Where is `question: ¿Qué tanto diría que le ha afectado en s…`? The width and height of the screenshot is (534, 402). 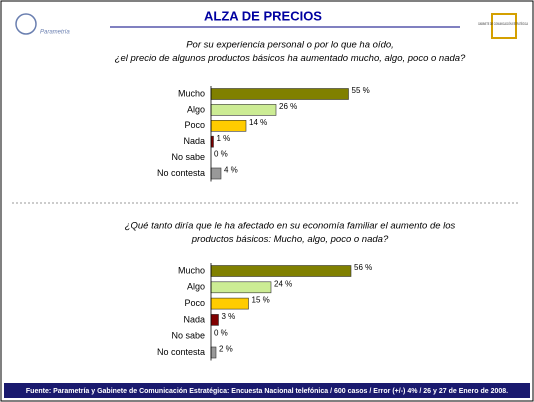
question: ¿Qué tanto diría que le ha afectado en s… is located at coordinates (290, 226).